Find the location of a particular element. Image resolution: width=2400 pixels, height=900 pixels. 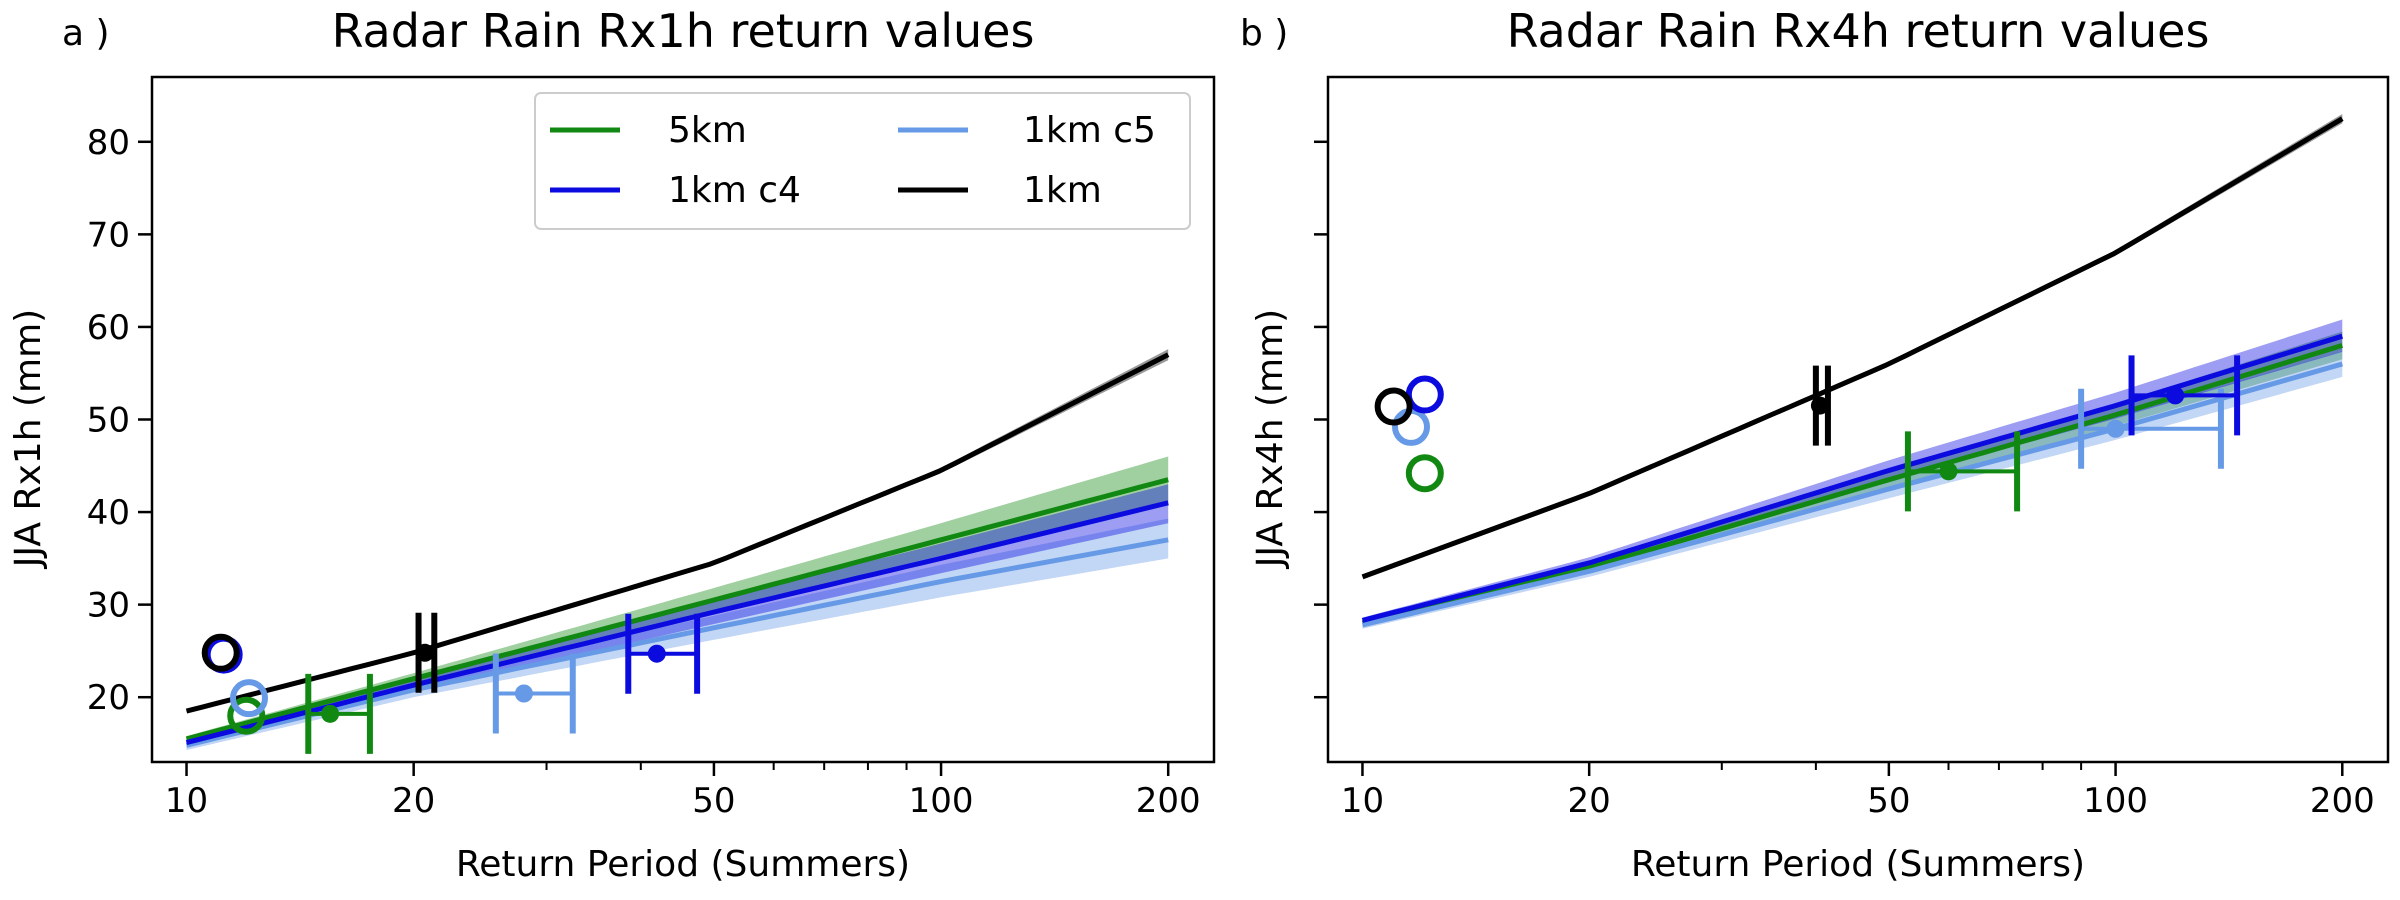

legend-label-1km: 1km is located at coordinates (1062, 190).